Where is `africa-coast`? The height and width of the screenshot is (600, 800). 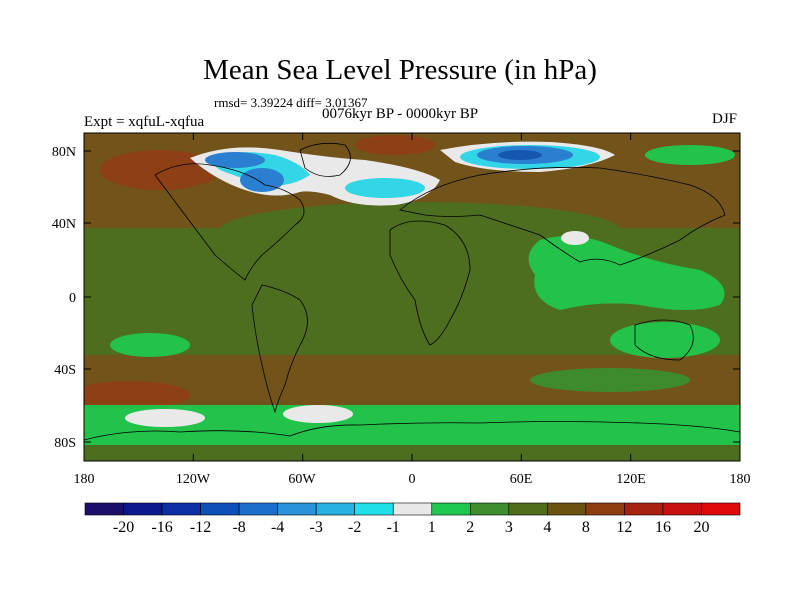
africa-coast is located at coordinates (430, 283).